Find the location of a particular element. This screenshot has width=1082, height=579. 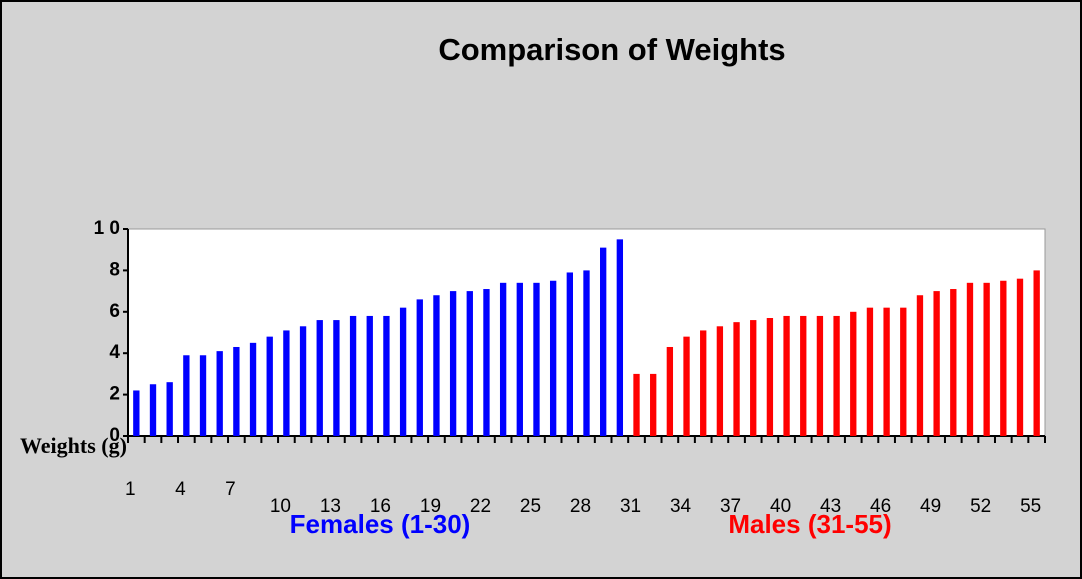

x-tick-label: 55 is located at coordinates (1030, 506).